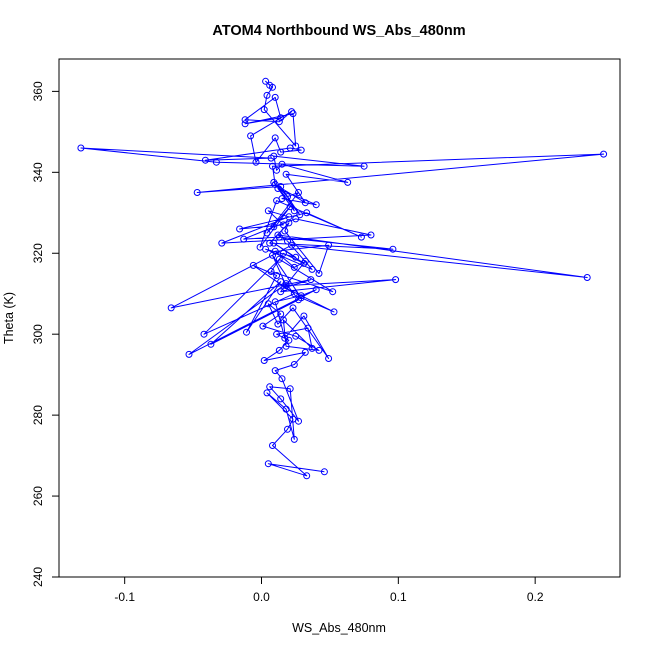  I want to click on x-tick-label: 0.0, so click(261, 597).